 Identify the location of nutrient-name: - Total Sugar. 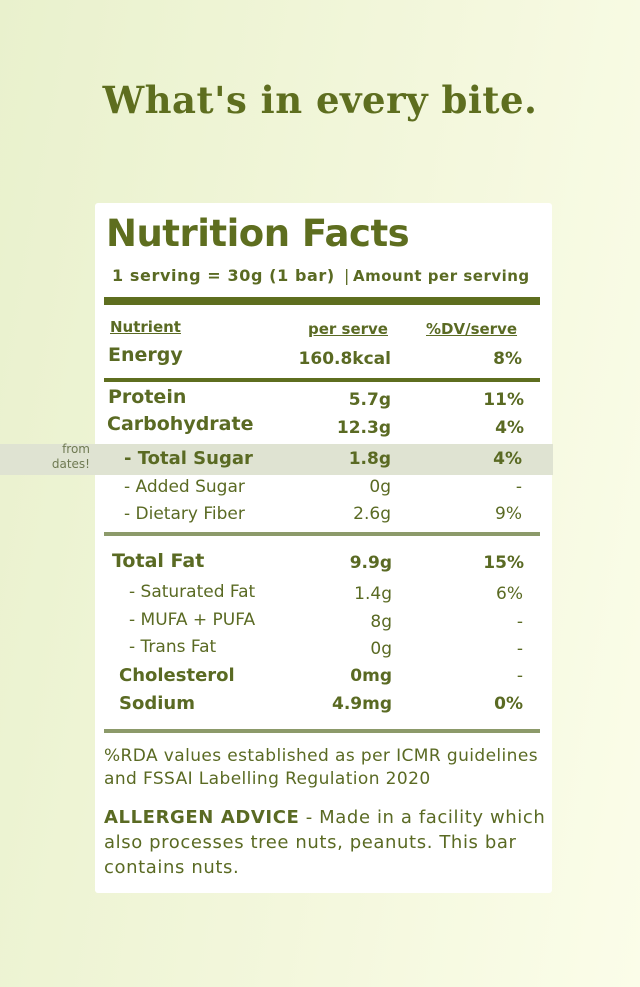
(188, 458).